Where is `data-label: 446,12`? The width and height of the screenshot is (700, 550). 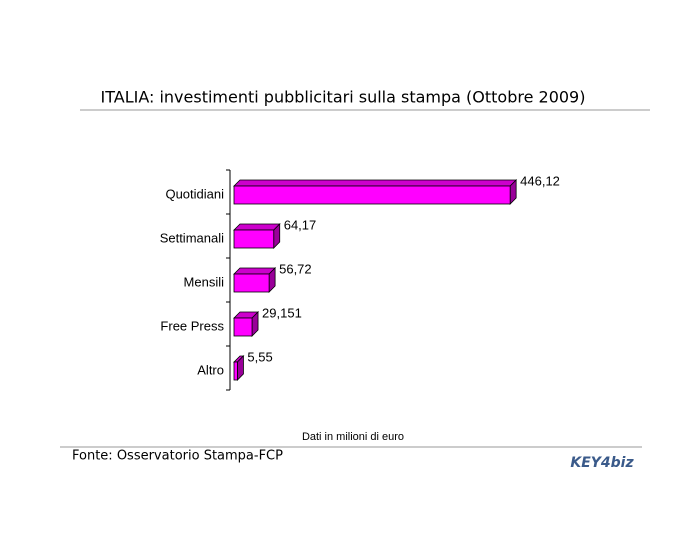 data-label: 446,12 is located at coordinates (540, 180).